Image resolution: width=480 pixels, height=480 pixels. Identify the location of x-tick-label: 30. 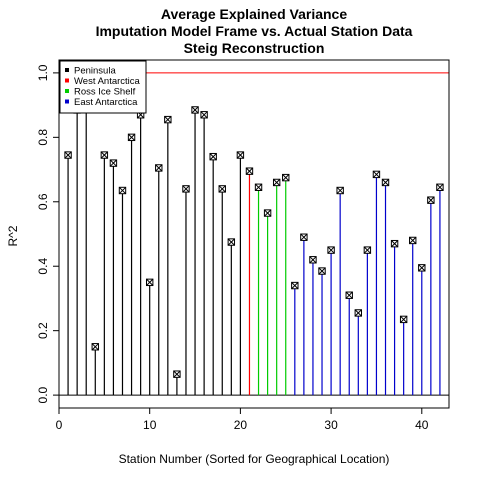
(331, 425).